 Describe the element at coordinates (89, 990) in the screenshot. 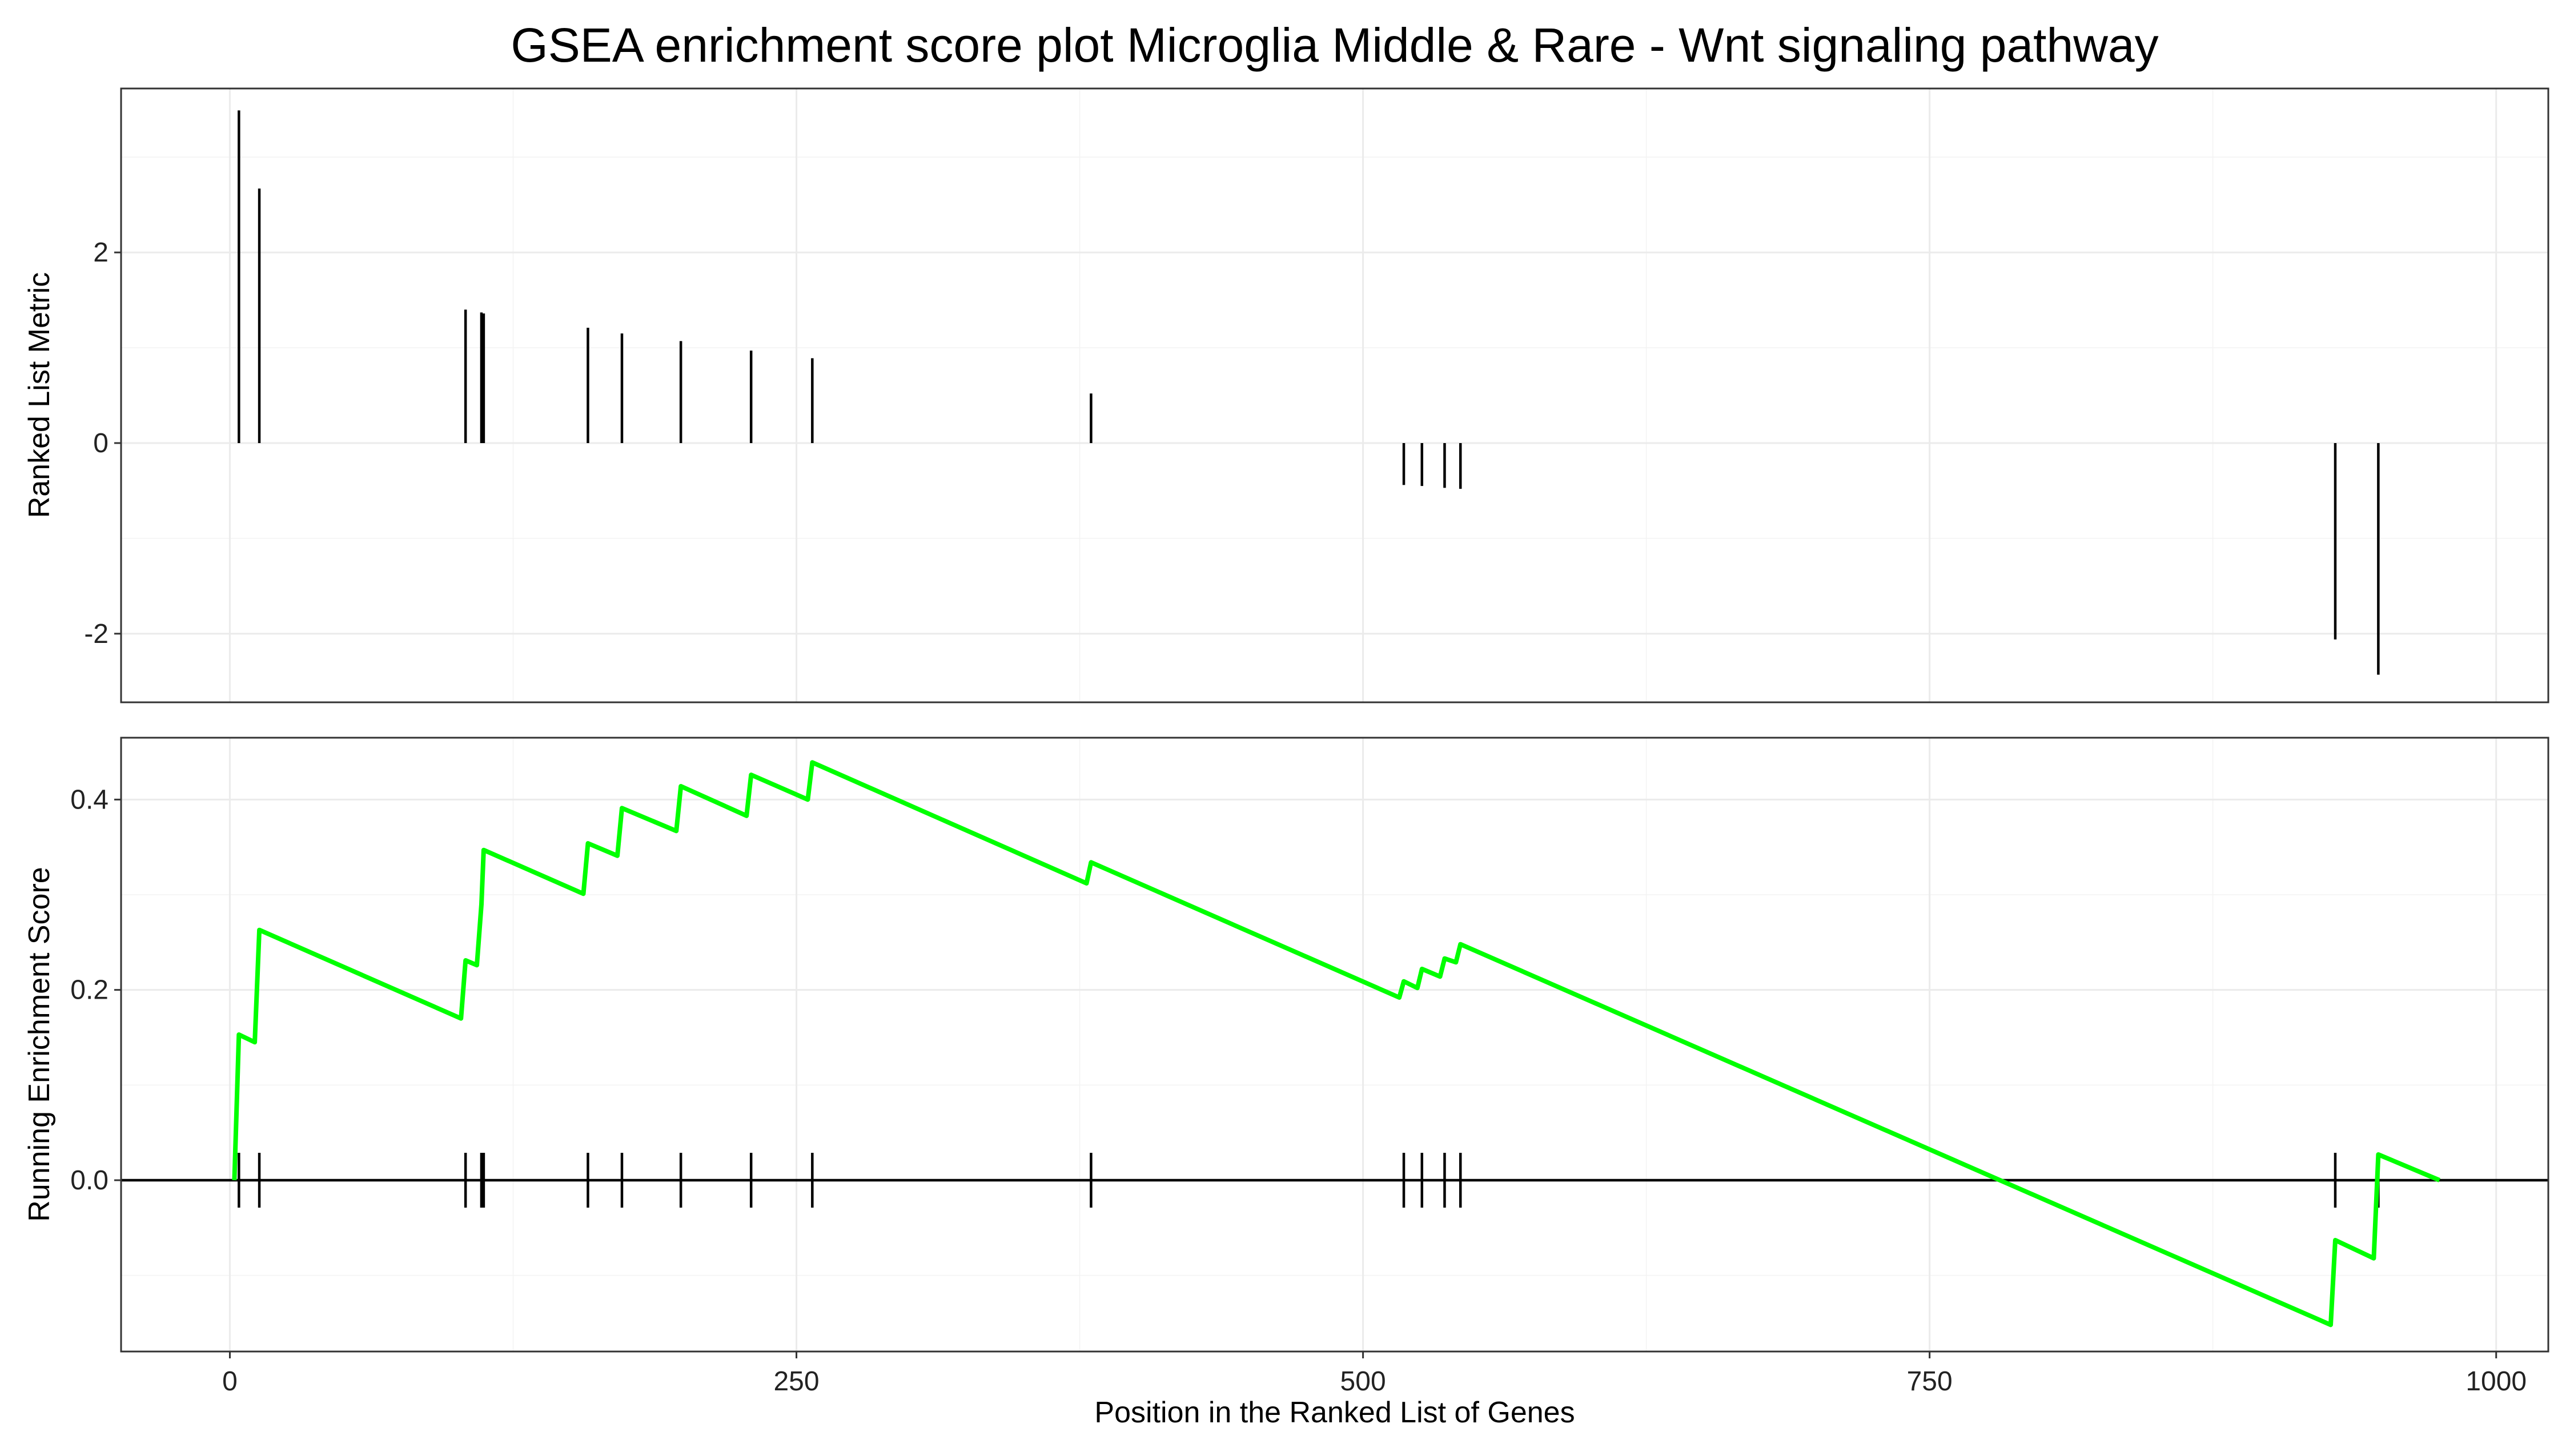

I see `enrichment-y-tick-label: 0.2` at that location.